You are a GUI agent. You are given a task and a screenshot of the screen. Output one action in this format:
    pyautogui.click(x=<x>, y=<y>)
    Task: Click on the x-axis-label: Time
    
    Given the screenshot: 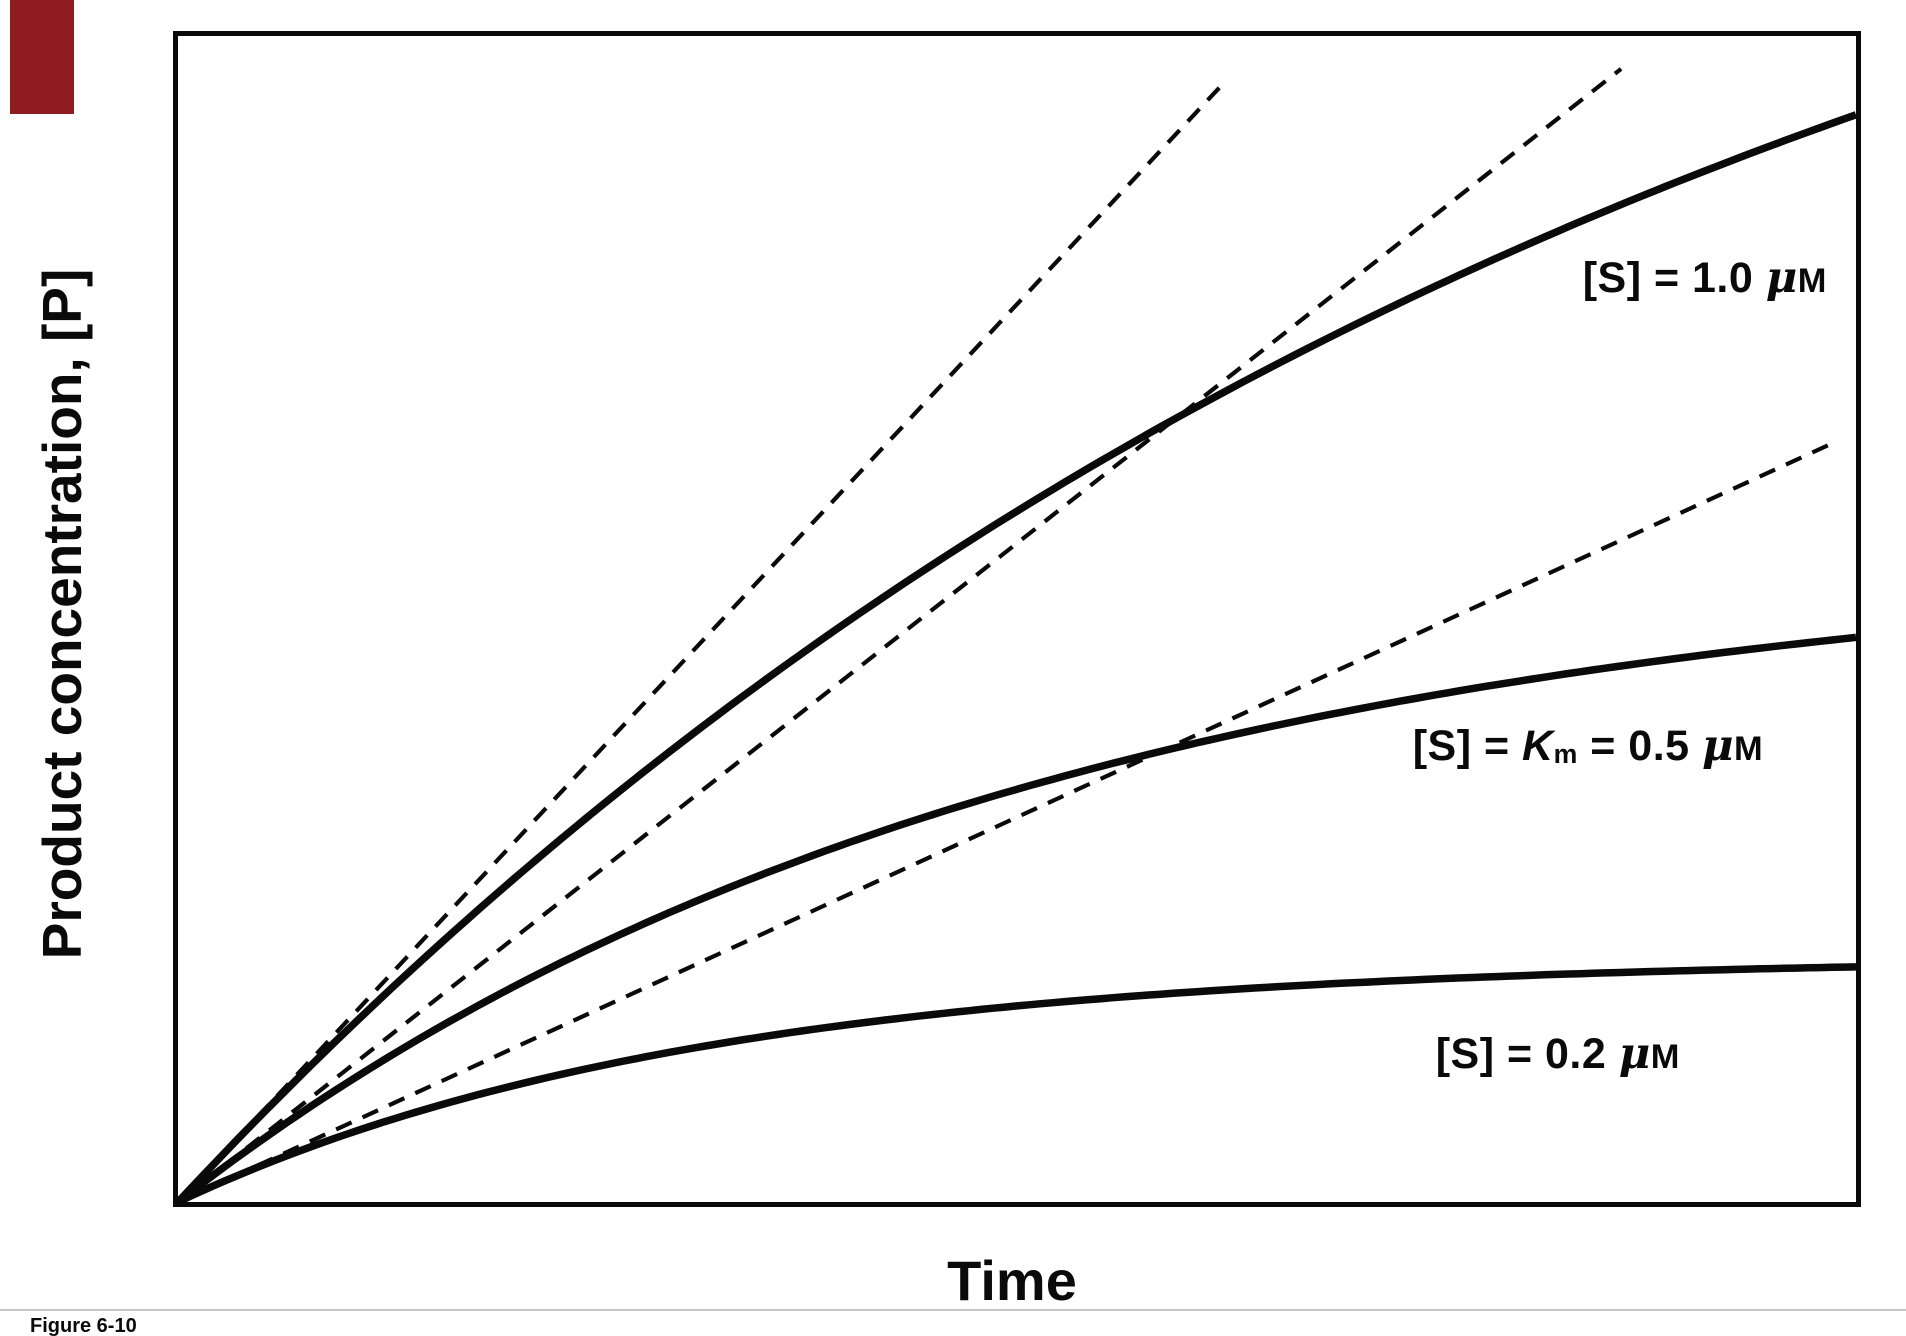 What is the action you would take?
    pyautogui.click(x=1012, y=1280)
    